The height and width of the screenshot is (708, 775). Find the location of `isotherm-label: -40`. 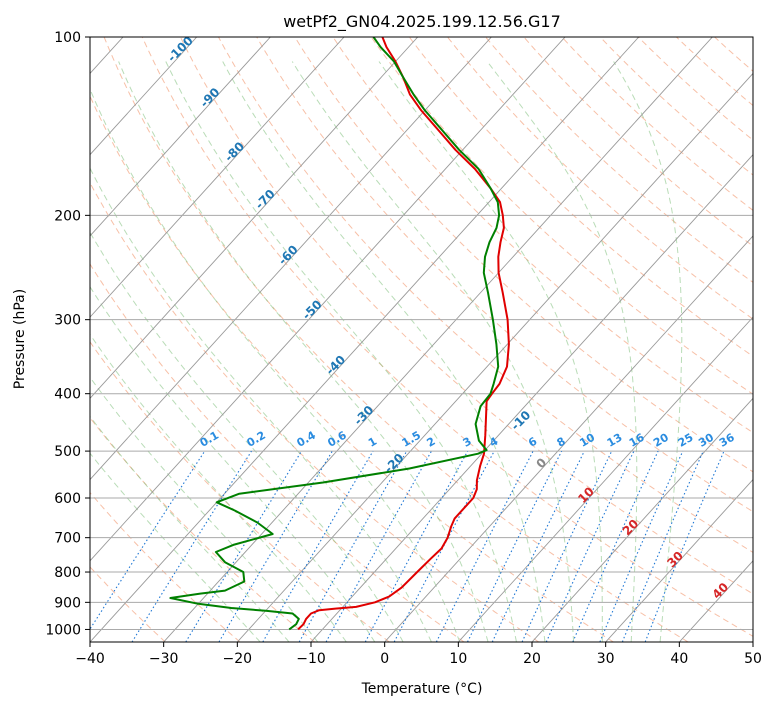

isotherm-label: -40 is located at coordinates (335, 365).